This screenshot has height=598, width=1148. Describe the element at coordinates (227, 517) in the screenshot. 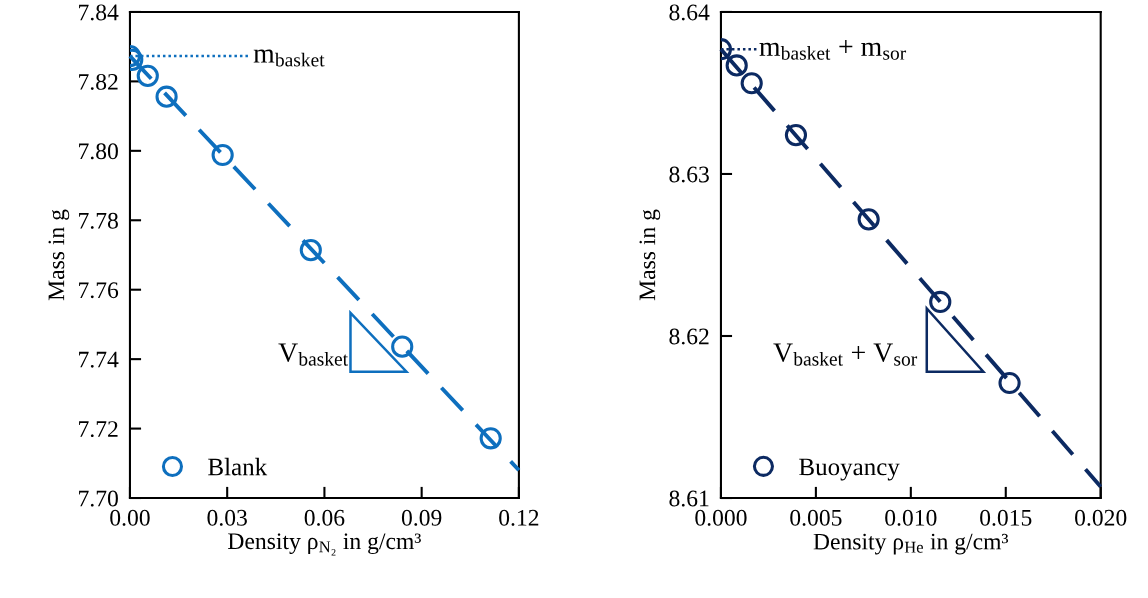

I see `x-tick-label: 0.03` at that location.